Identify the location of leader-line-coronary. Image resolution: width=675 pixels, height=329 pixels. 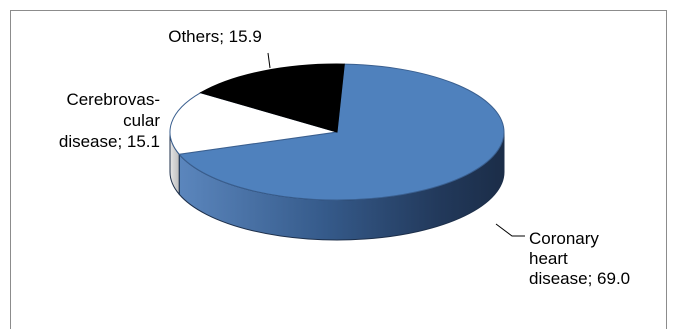
(510, 230).